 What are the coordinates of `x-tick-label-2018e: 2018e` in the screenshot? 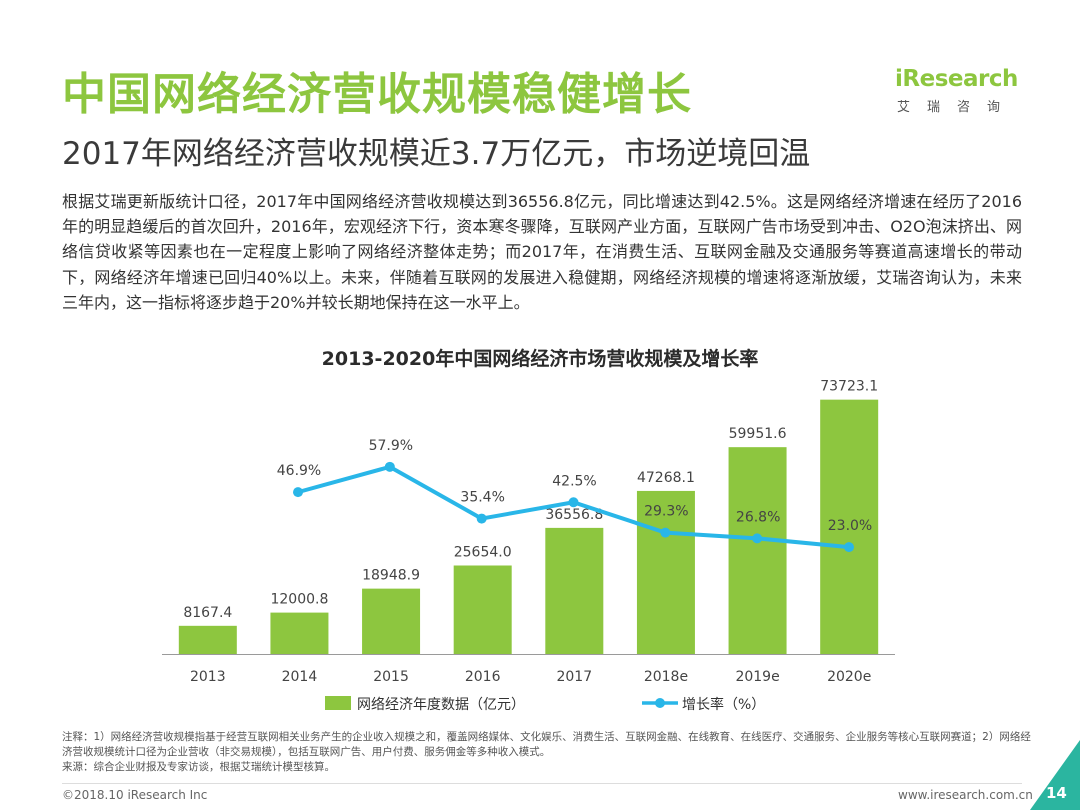 It's located at (666, 677).